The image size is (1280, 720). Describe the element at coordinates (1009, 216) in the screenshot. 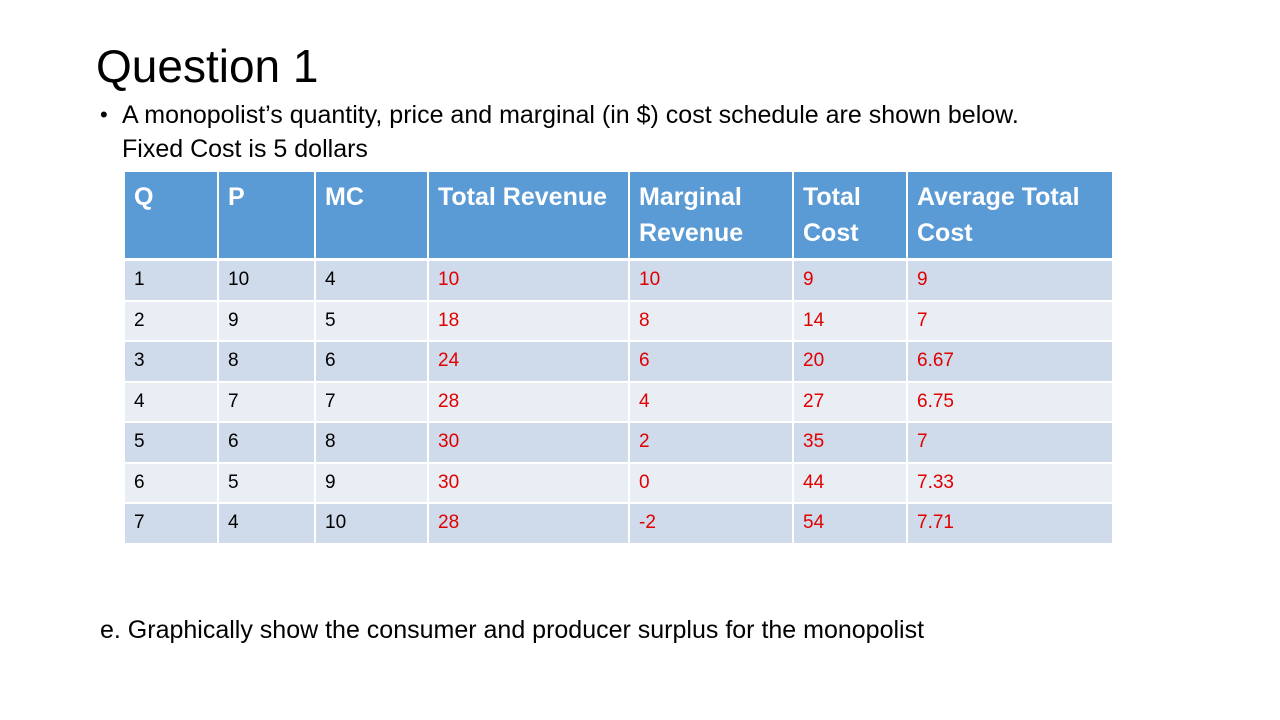

I see `header-average-total-cost: Average Total Cost` at that location.